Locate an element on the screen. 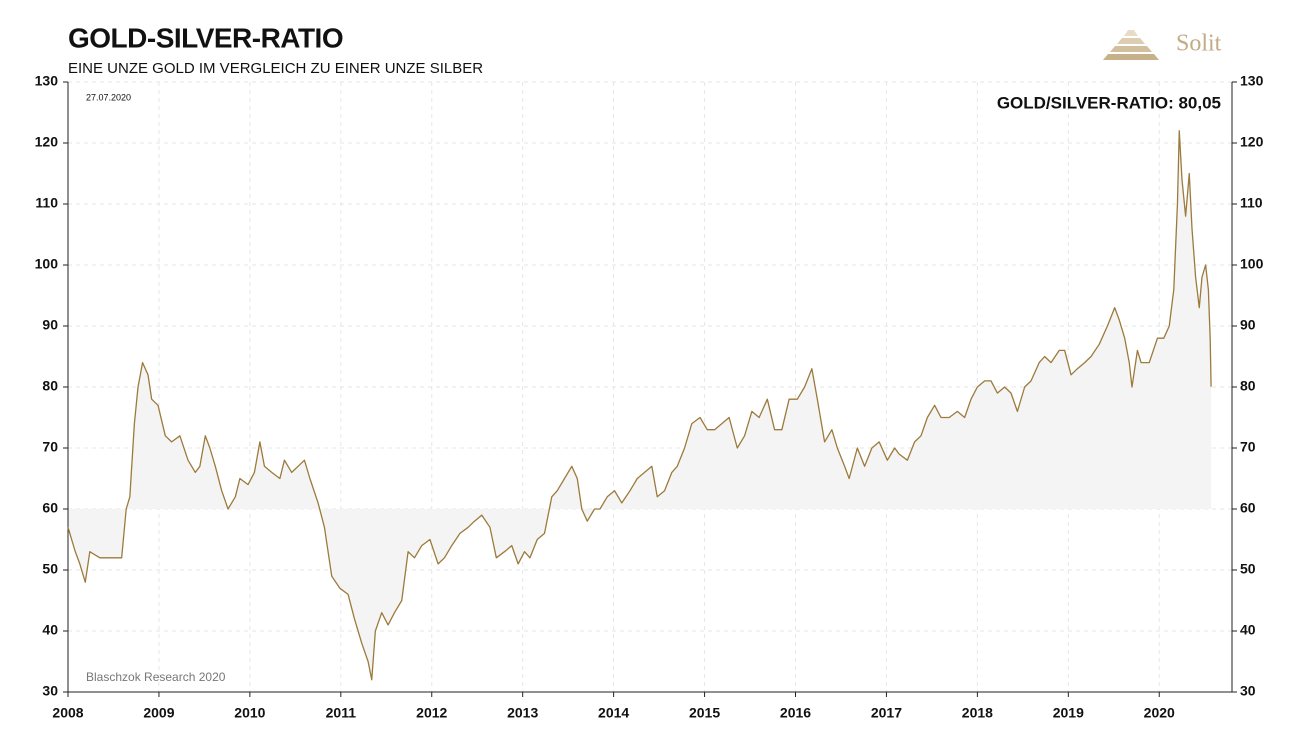 The width and height of the screenshot is (1307, 735). date-note: 27.07.2020 is located at coordinates (108, 97).